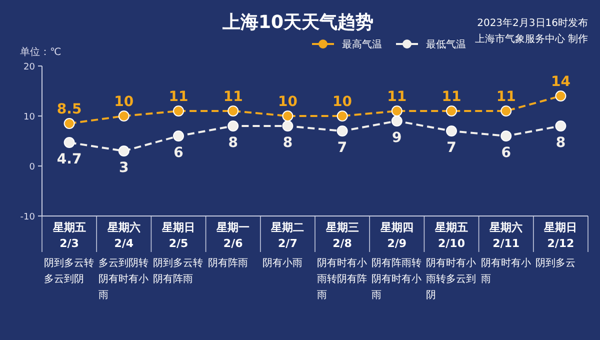 The width and height of the screenshot is (600, 340). Describe the element at coordinates (341, 235) in the screenshot. I see `x-tick-label: 星期三 2/8` at that location.